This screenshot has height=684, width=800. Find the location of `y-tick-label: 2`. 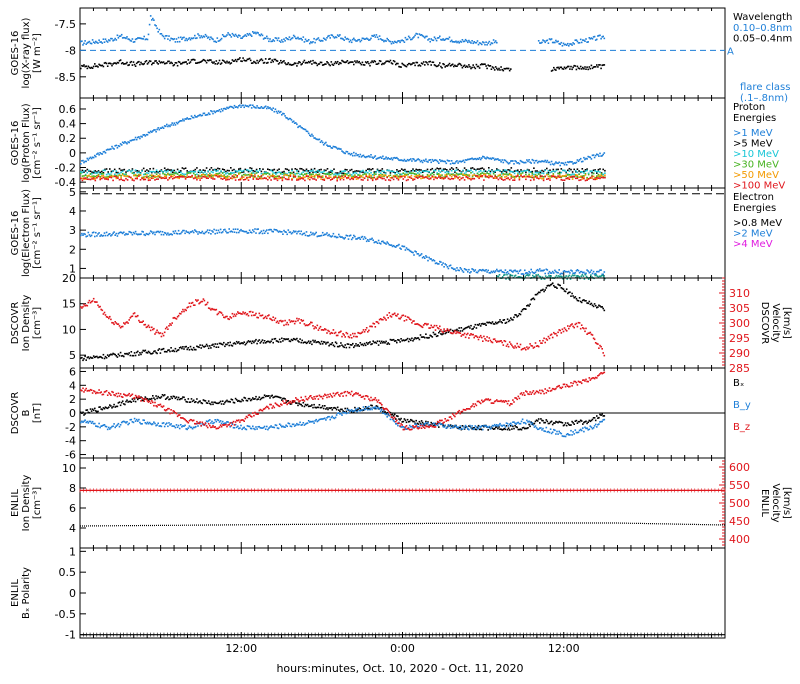

y-tick-label: 2 is located at coordinates (72, 249).